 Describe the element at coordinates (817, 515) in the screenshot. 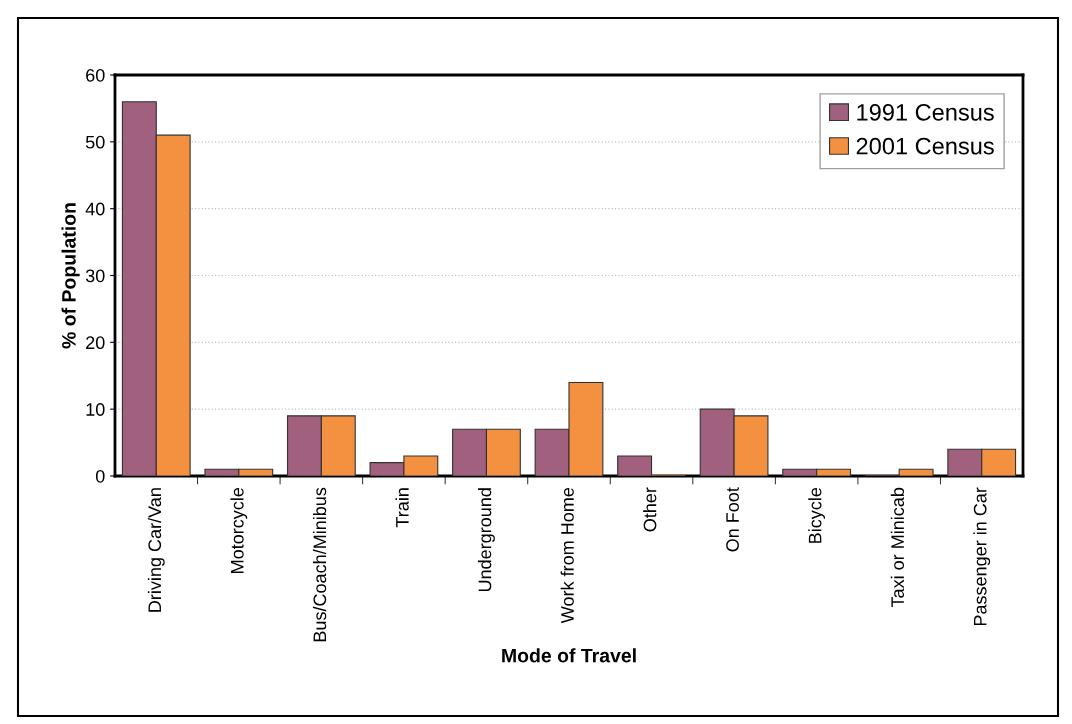

I see `x-tick-label: Bicycle` at that location.